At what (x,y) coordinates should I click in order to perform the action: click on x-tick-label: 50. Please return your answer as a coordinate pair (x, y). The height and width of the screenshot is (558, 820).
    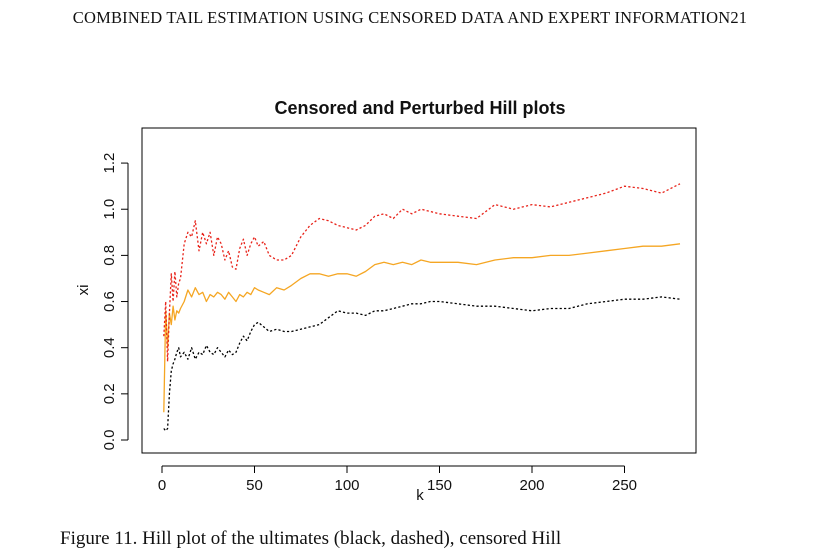
    Looking at the image, I should click on (254, 485).